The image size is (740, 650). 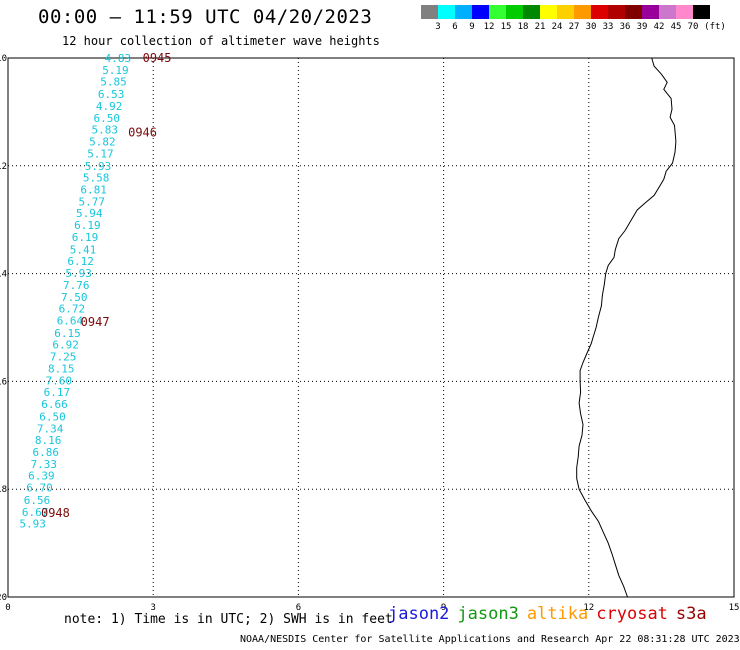 What do you see at coordinates (50, 428) in the screenshot?
I see `swh-value: 7.34` at bounding box center [50, 428].